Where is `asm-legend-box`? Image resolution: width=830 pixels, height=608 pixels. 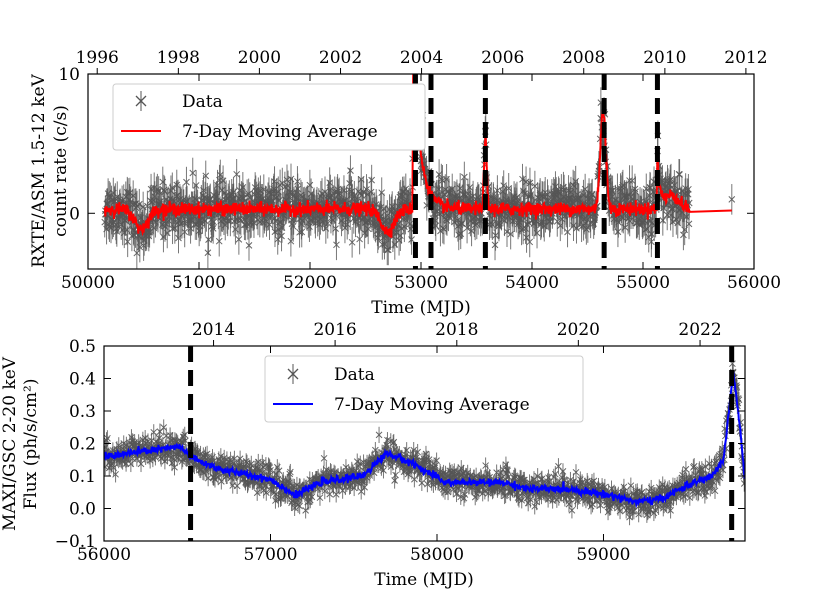
asm-legend-box is located at coordinates (269, 117).